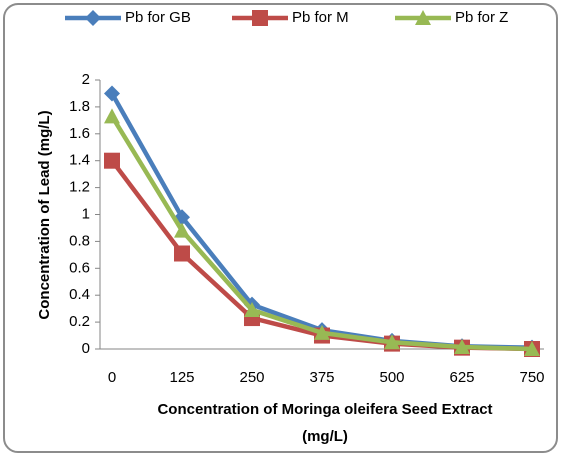 The height and width of the screenshot is (456, 561). I want to click on x-tick-label: 500, so click(391, 377).